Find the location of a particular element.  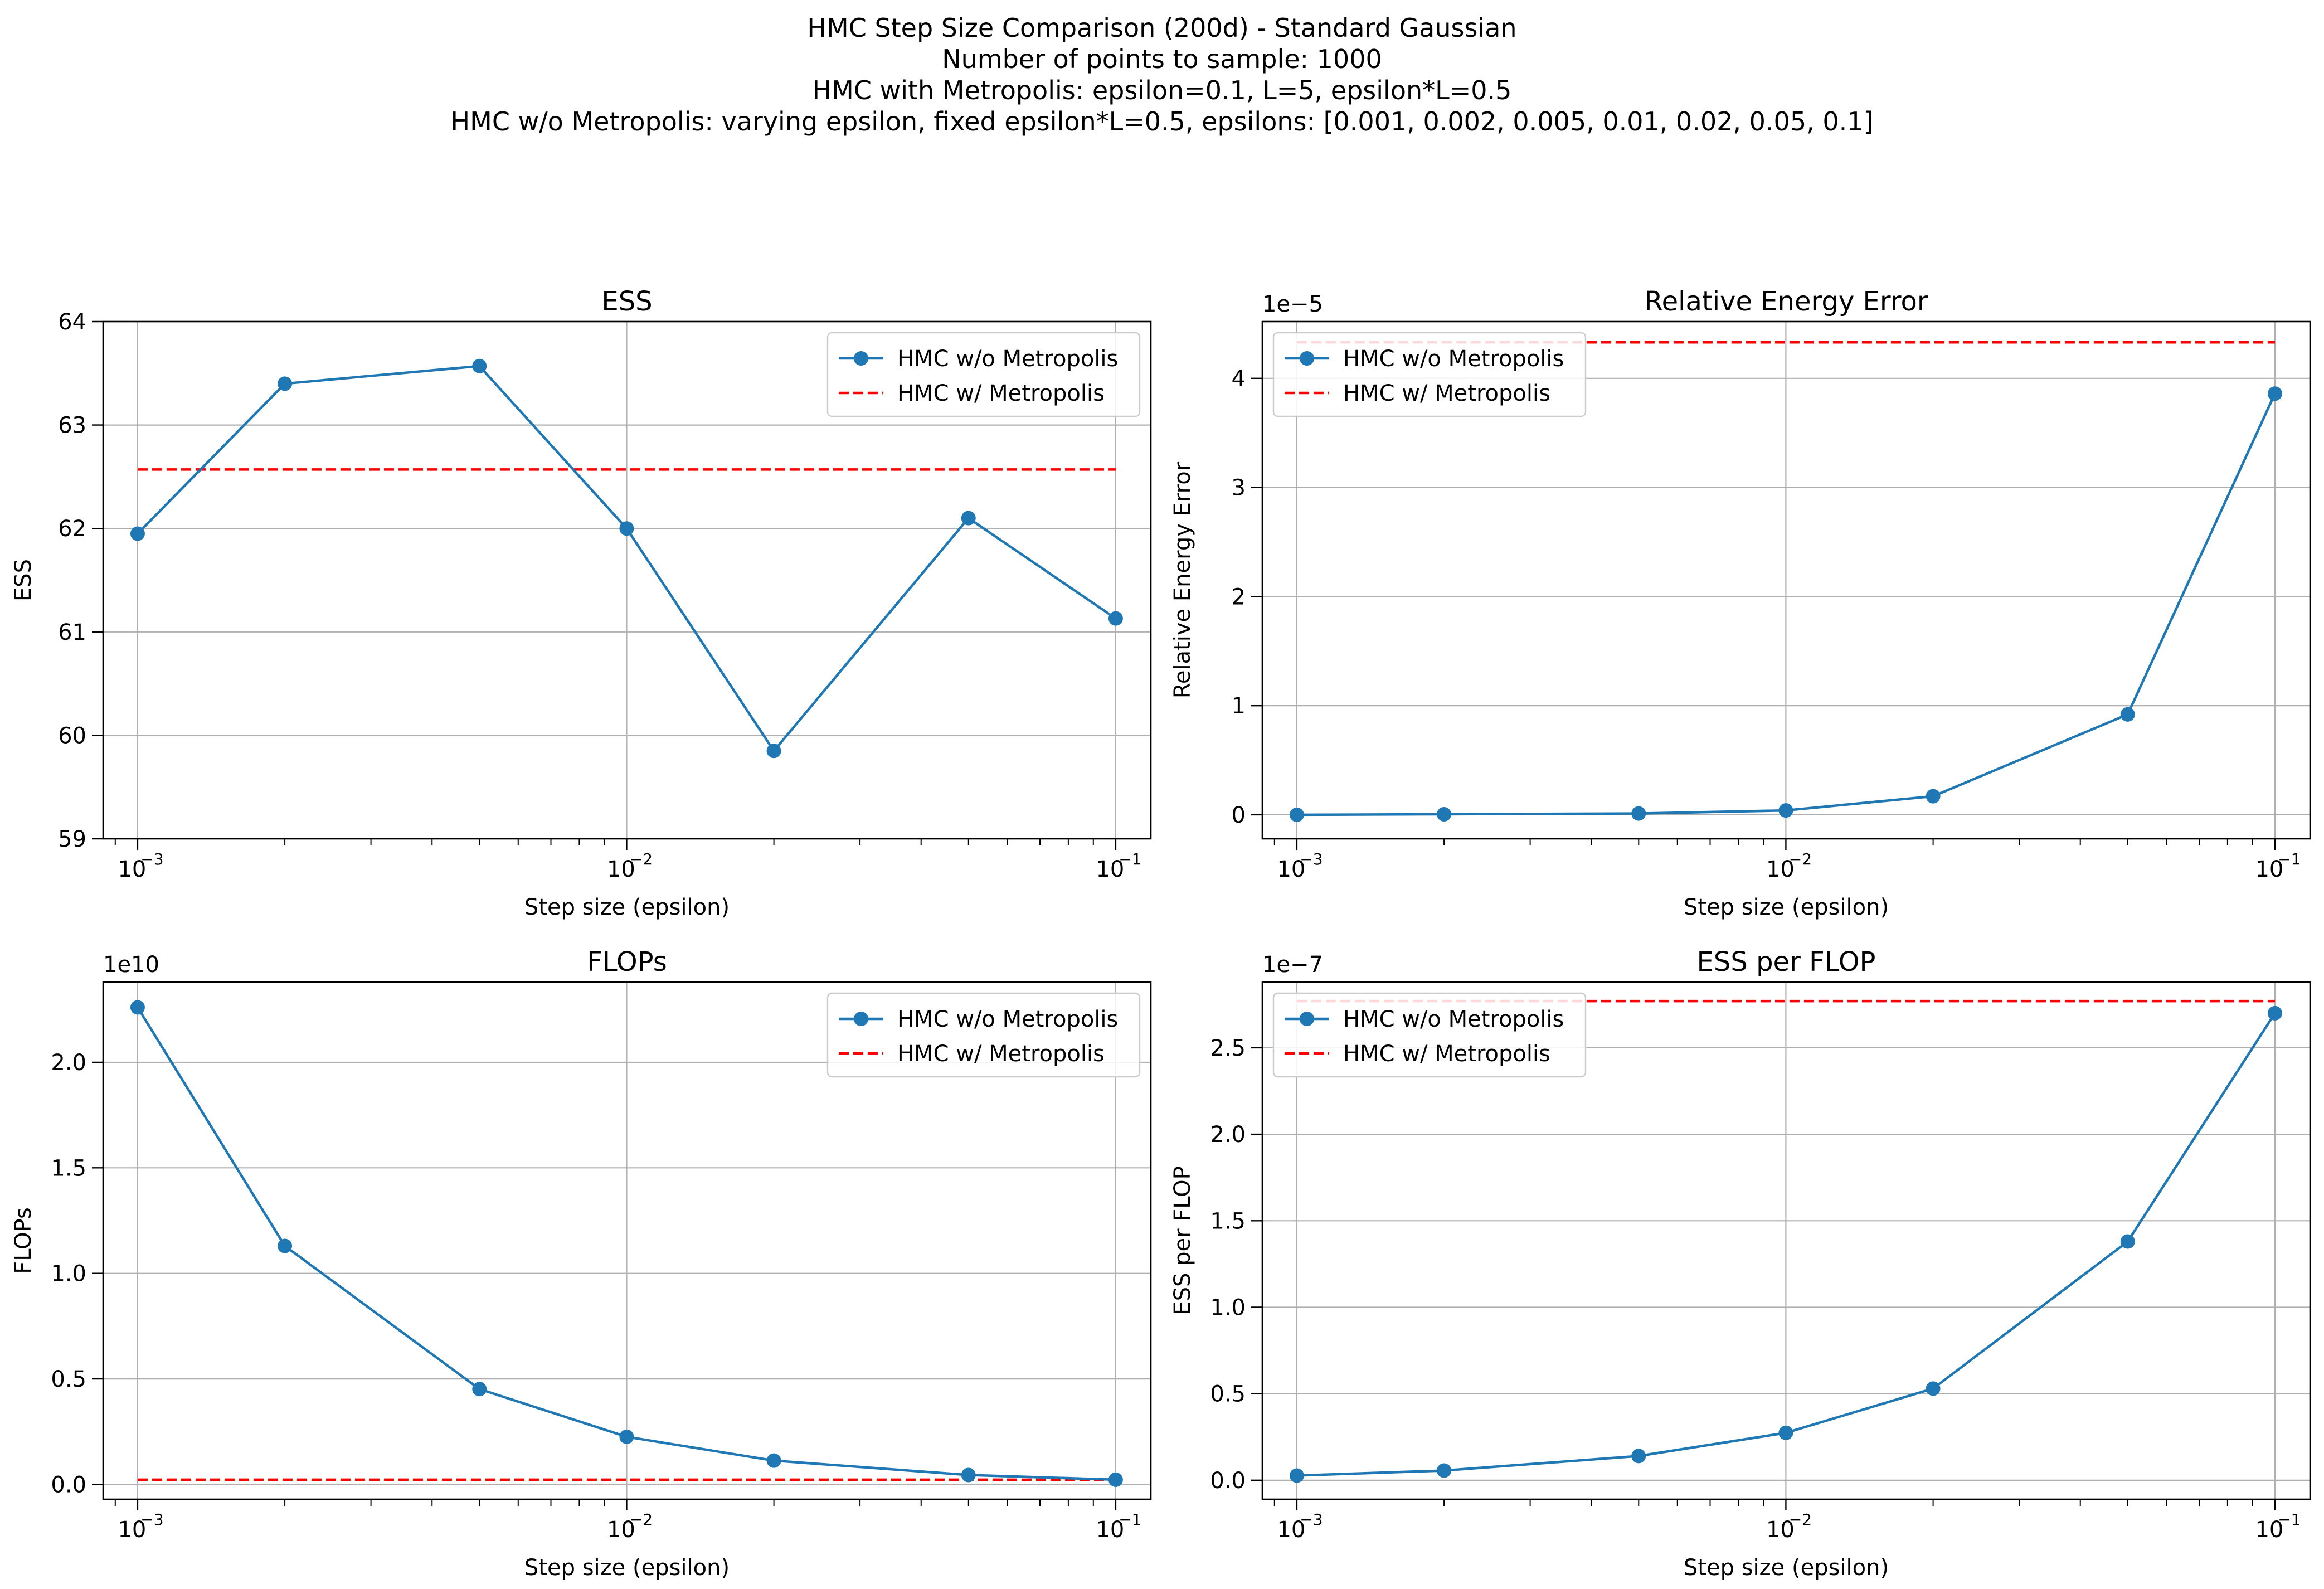

y-axis-label: ESS is located at coordinates (23, 580).